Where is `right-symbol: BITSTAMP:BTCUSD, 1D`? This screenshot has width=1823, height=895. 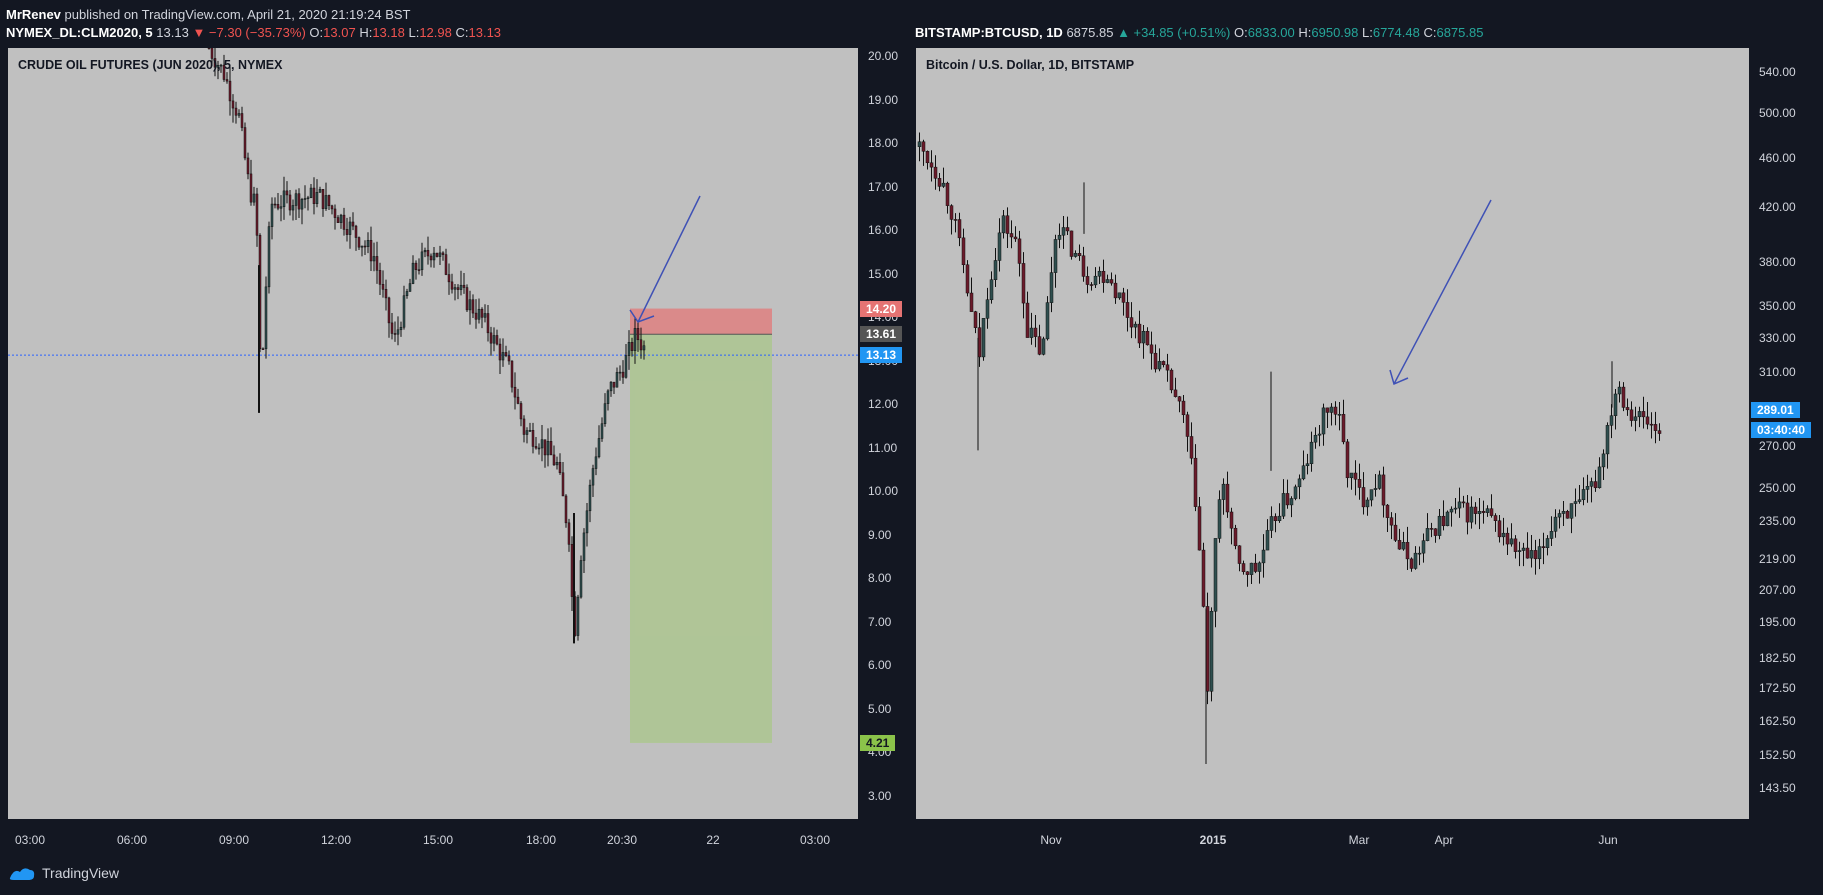
right-symbol: BITSTAMP:BTCUSD, 1D is located at coordinates (989, 32).